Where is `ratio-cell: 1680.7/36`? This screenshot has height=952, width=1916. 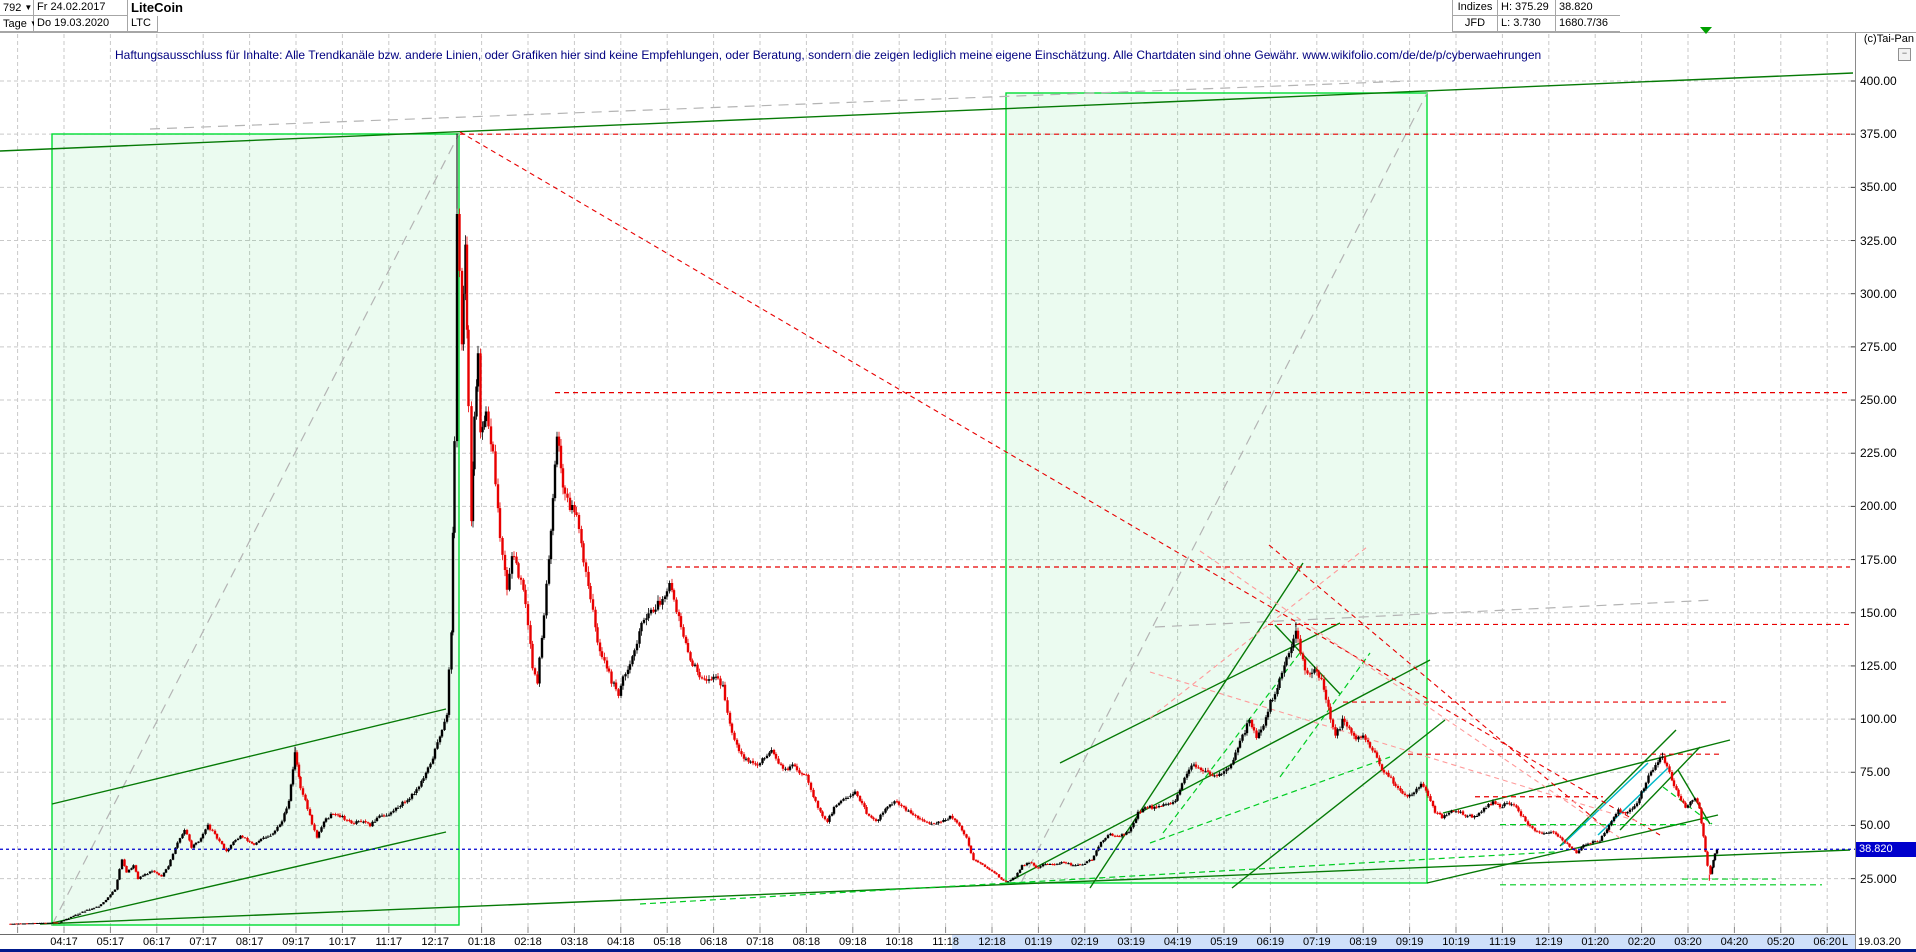
ratio-cell: 1680.7/36 is located at coordinates (1588, 24).